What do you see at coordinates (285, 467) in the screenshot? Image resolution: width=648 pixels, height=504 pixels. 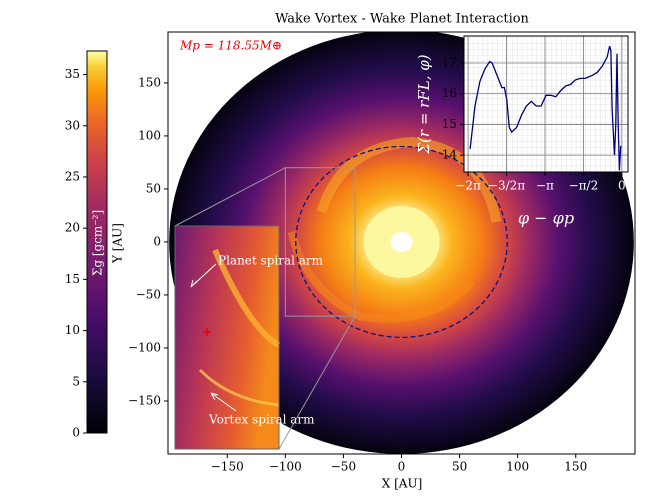 I see `x-tick-label: −100` at bounding box center [285, 467].